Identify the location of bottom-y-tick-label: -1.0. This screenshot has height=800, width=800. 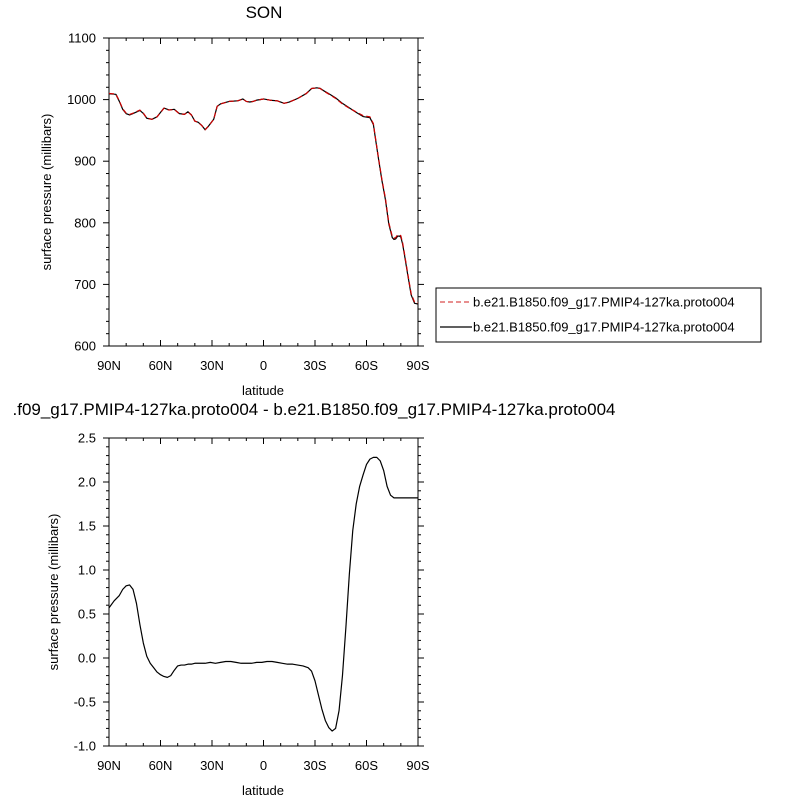
(85, 746).